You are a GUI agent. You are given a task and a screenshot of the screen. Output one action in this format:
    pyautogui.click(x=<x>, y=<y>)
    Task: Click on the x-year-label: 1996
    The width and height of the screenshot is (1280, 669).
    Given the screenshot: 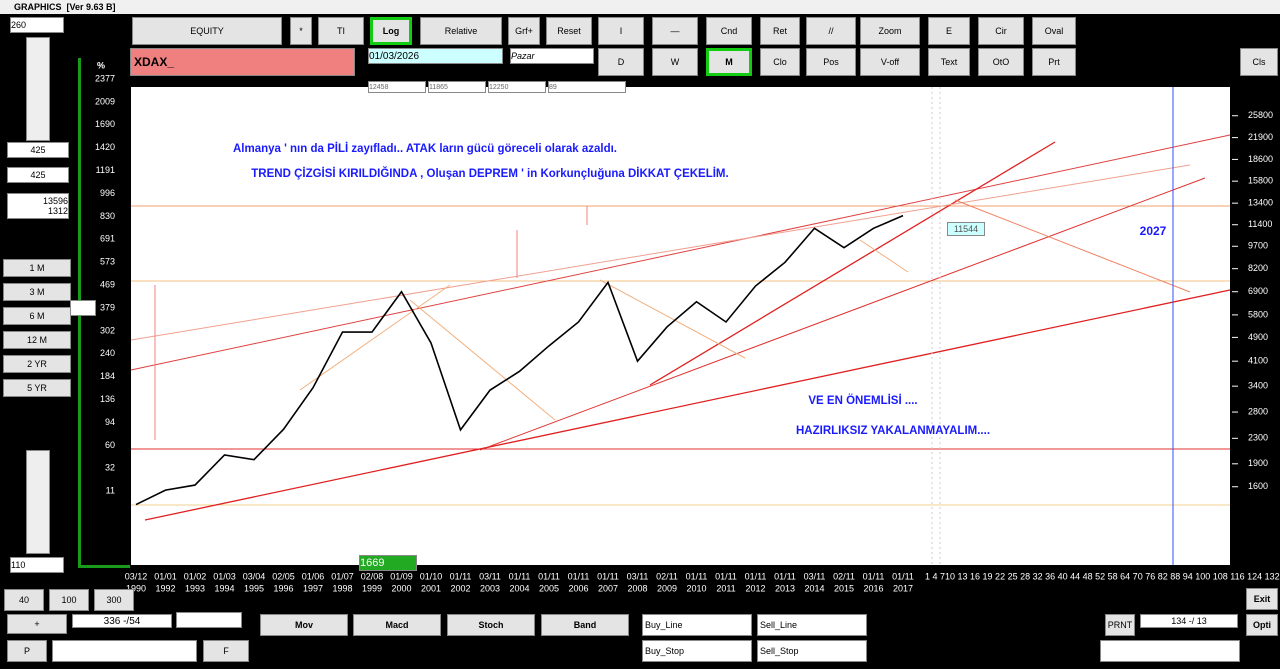 What is the action you would take?
    pyautogui.click(x=283, y=588)
    